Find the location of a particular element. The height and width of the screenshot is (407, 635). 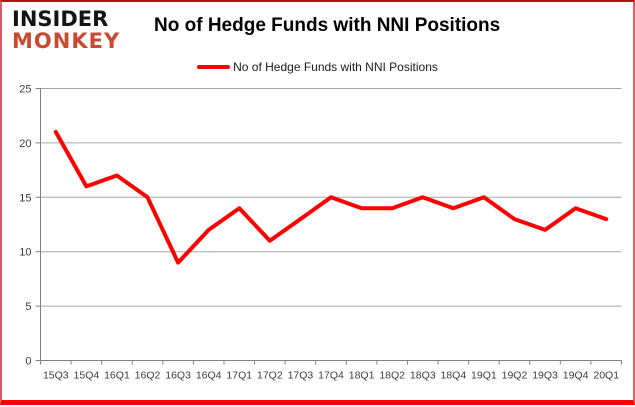

x-tick-label: 16Q2 is located at coordinates (148, 376).